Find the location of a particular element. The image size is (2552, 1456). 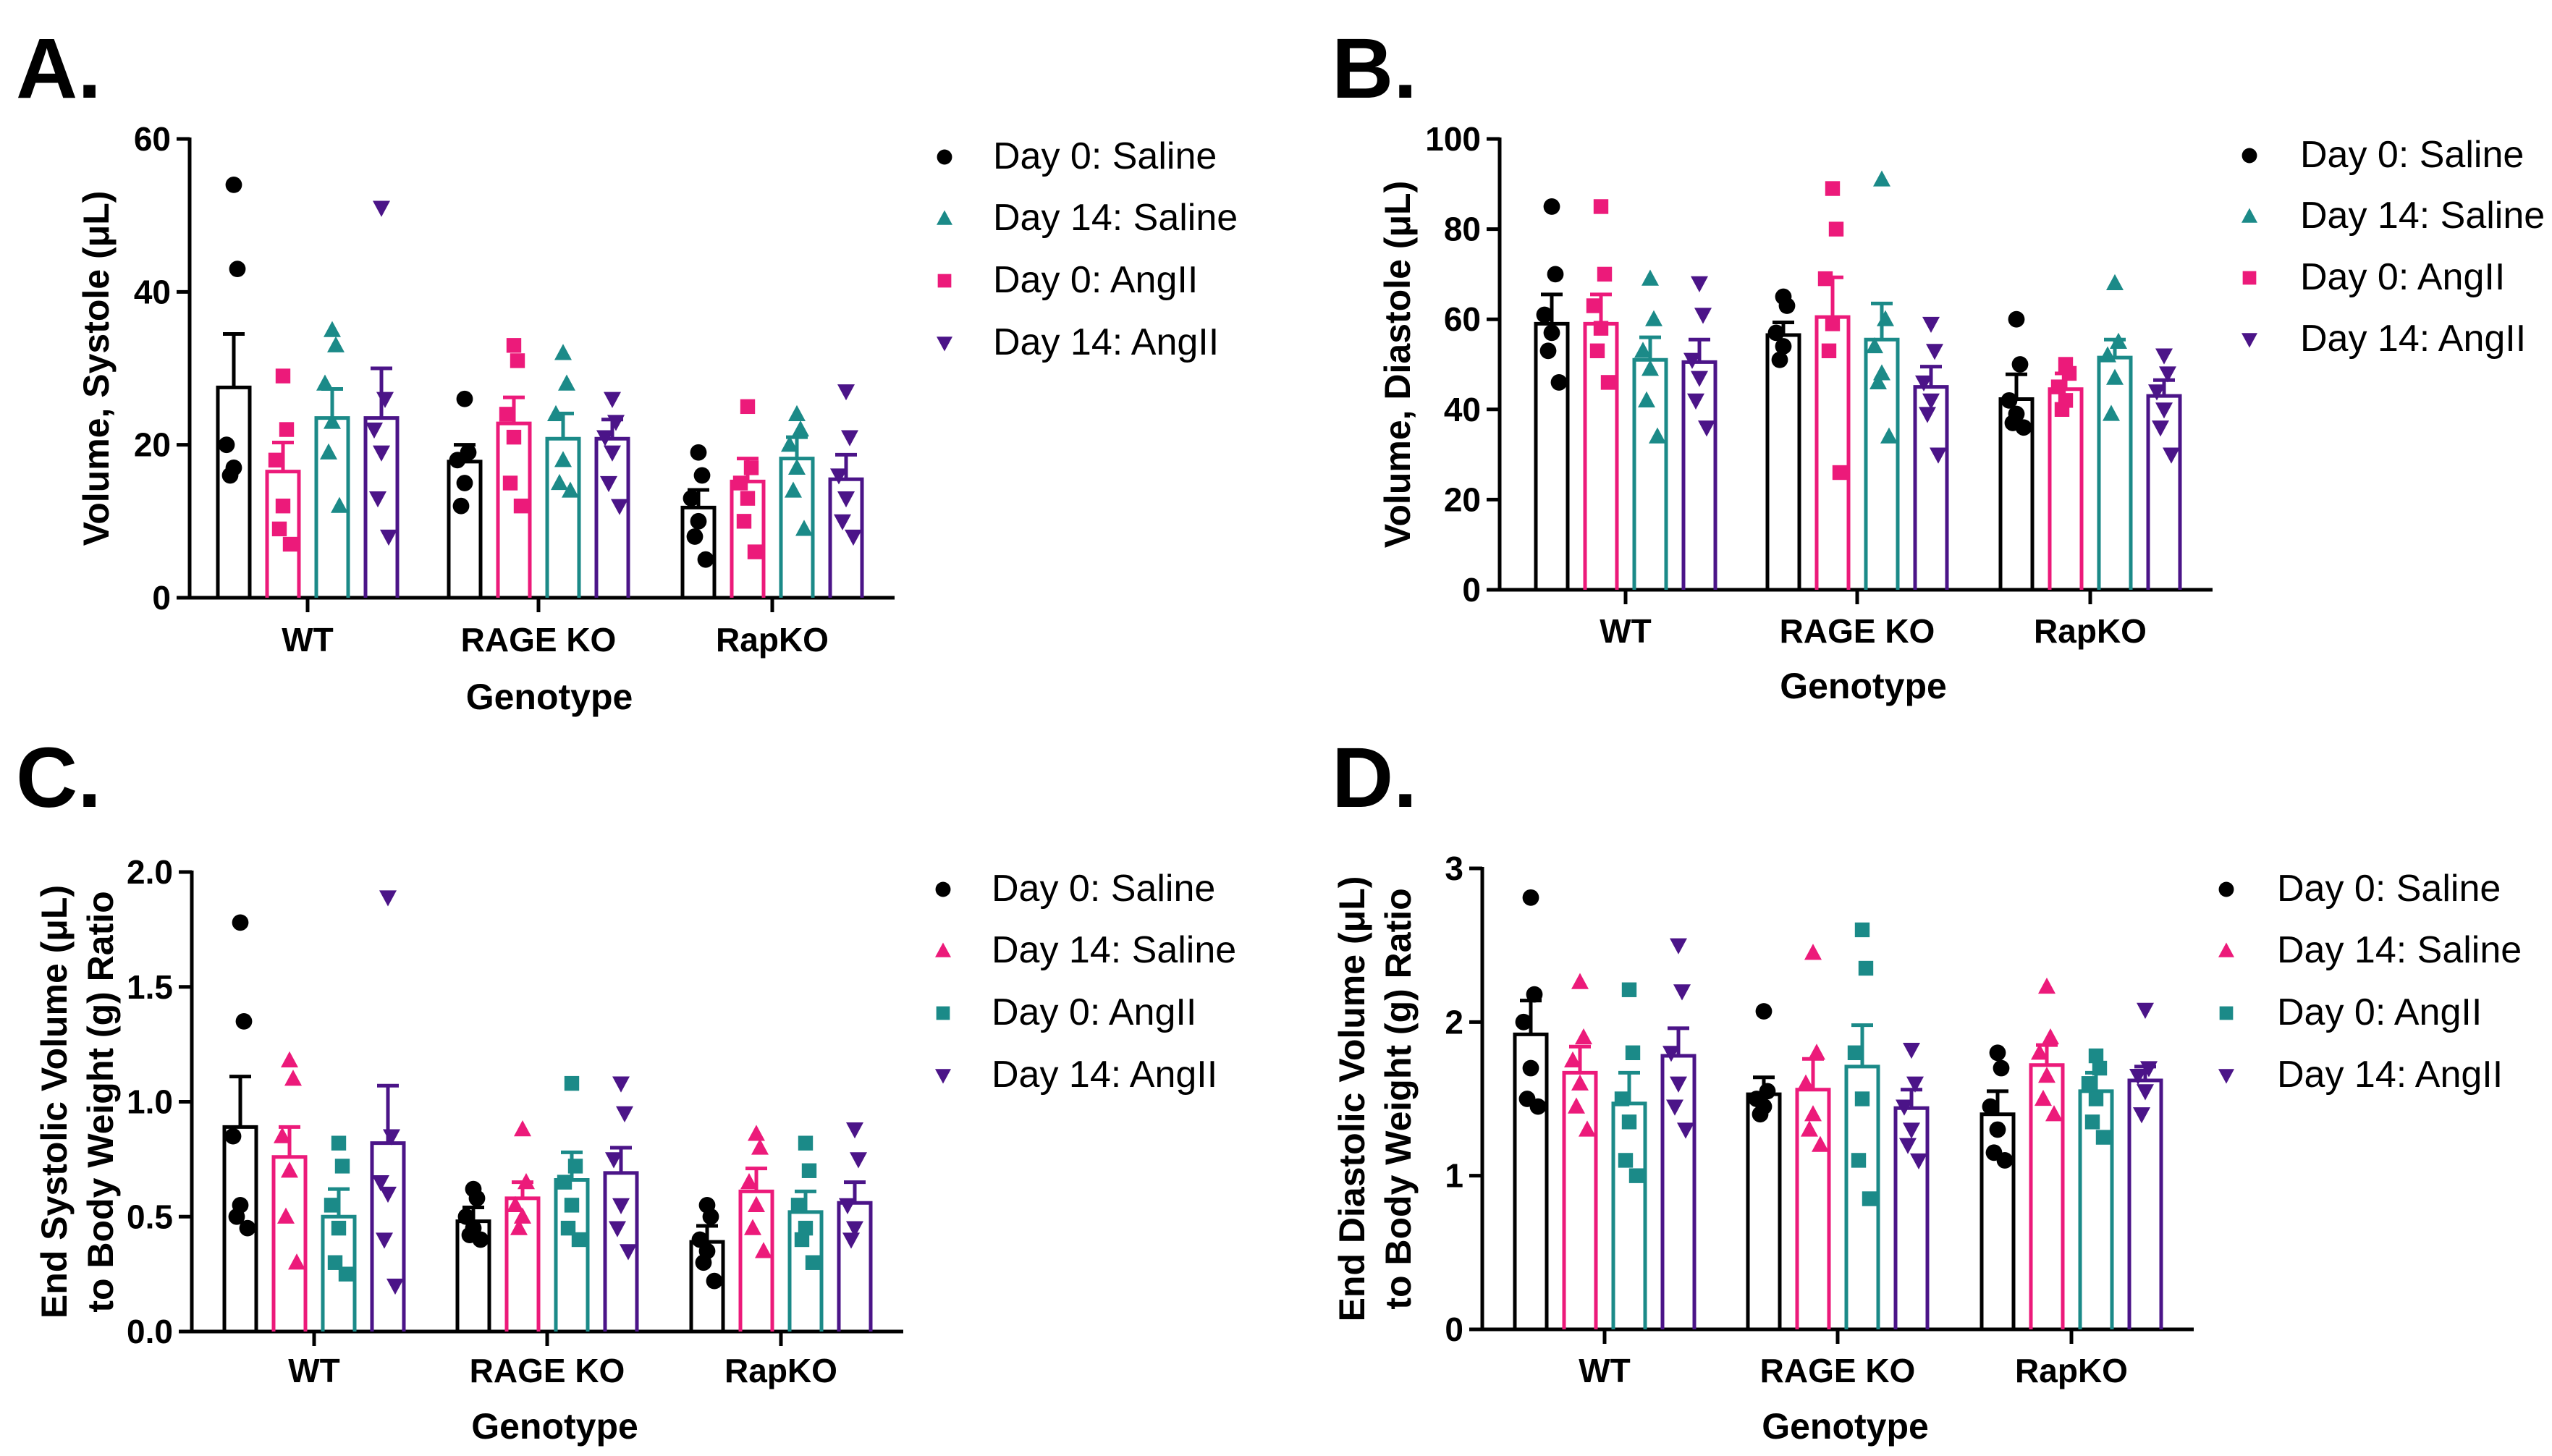

y-tick-label: 100 is located at coordinates (1453, 139).